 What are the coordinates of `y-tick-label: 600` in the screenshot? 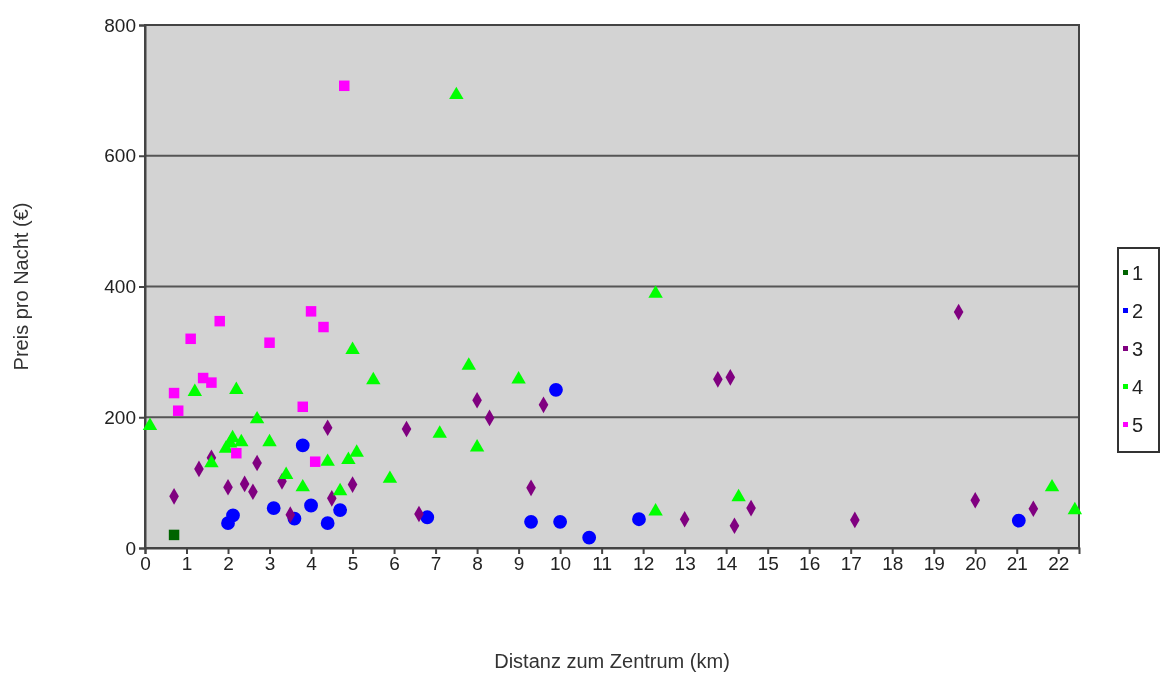 It's located at (120, 156).